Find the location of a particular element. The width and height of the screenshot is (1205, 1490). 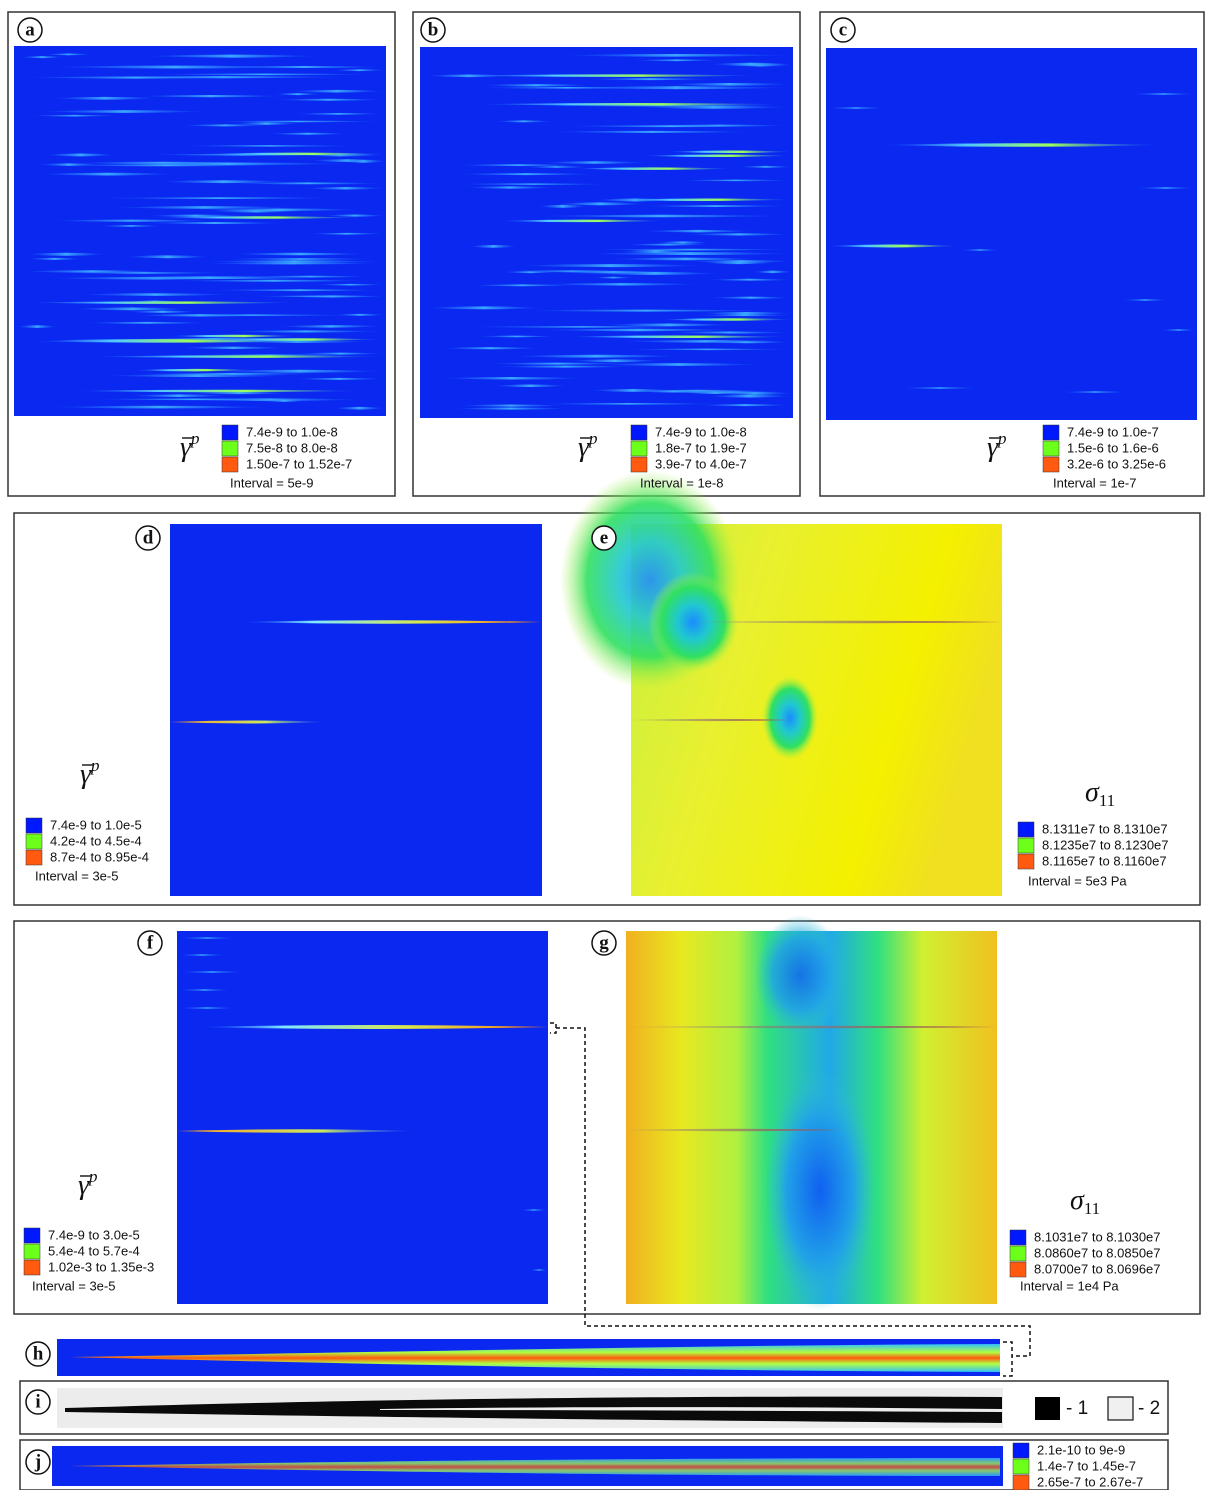

legend-interval: Interval = 5e-9 is located at coordinates (271, 482).